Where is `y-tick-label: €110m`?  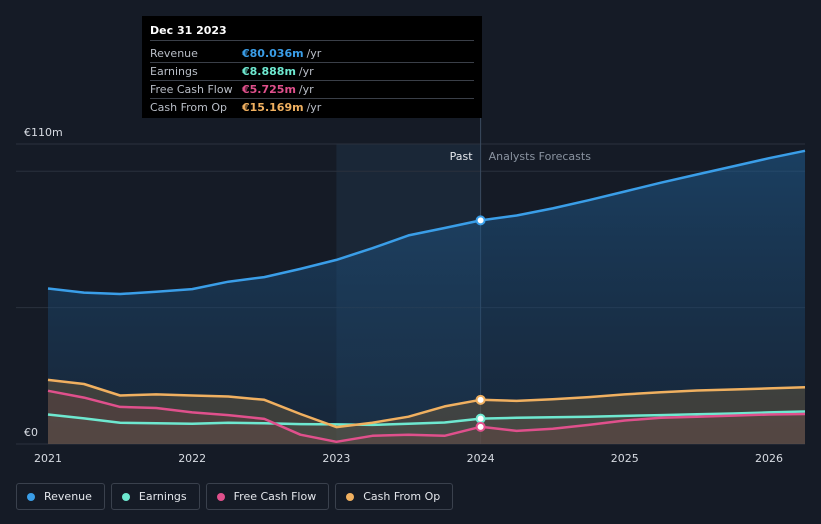 y-tick-label: €110m is located at coordinates (43, 132).